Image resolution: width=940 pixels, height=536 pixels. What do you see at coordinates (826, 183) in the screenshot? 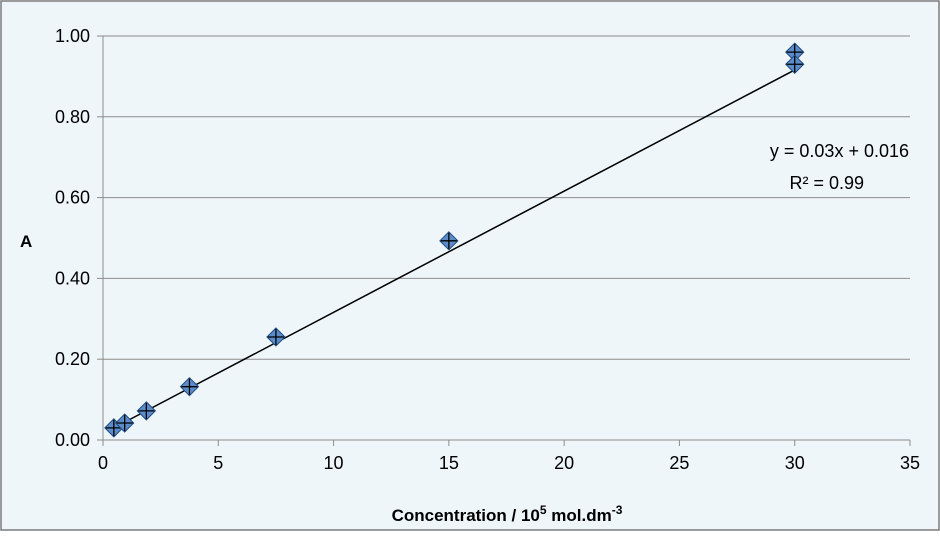
I see `trendline-r-squared: R² = 0.99` at bounding box center [826, 183].